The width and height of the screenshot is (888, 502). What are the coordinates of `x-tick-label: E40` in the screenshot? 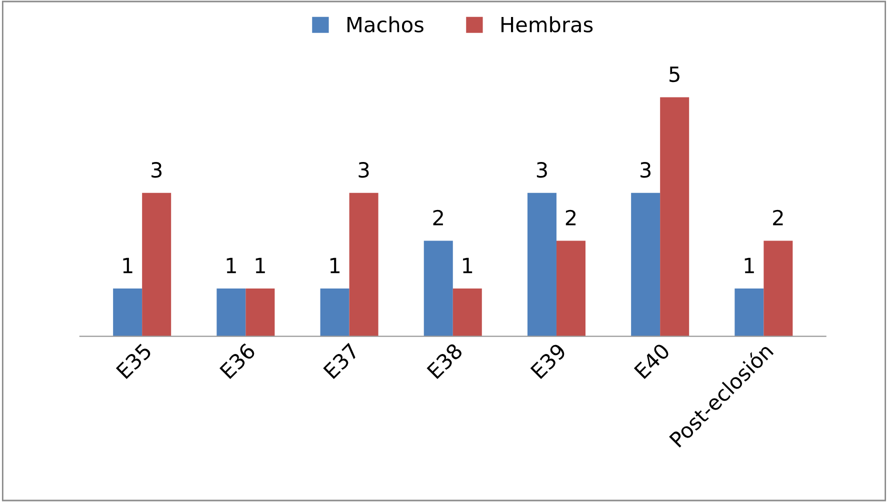 It's located at (652, 361).